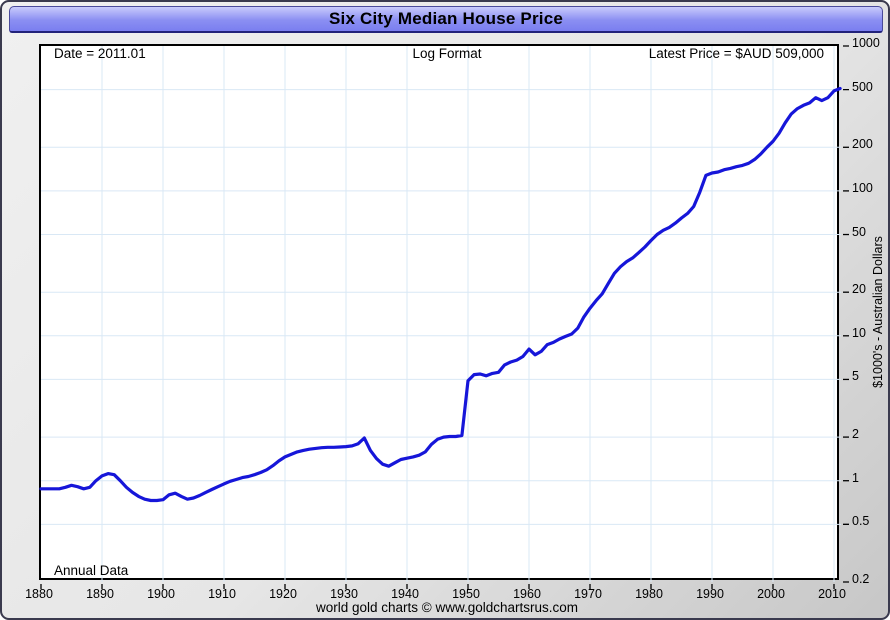 Image resolution: width=890 pixels, height=620 pixels. What do you see at coordinates (283, 594) in the screenshot?
I see `x-tick-label: 1920` at bounding box center [283, 594].